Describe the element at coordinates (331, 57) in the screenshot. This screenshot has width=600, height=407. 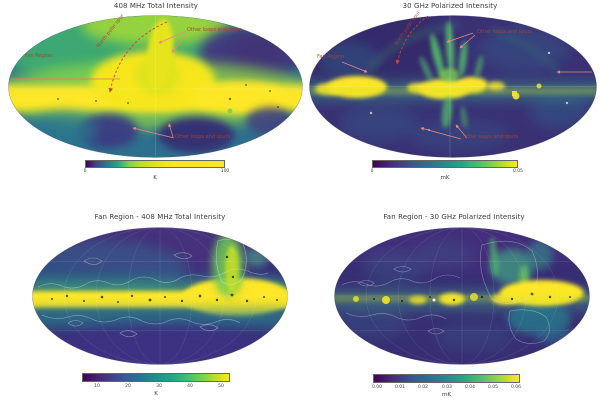
I see `annotation-fan-region-30: Fan Region` at that location.